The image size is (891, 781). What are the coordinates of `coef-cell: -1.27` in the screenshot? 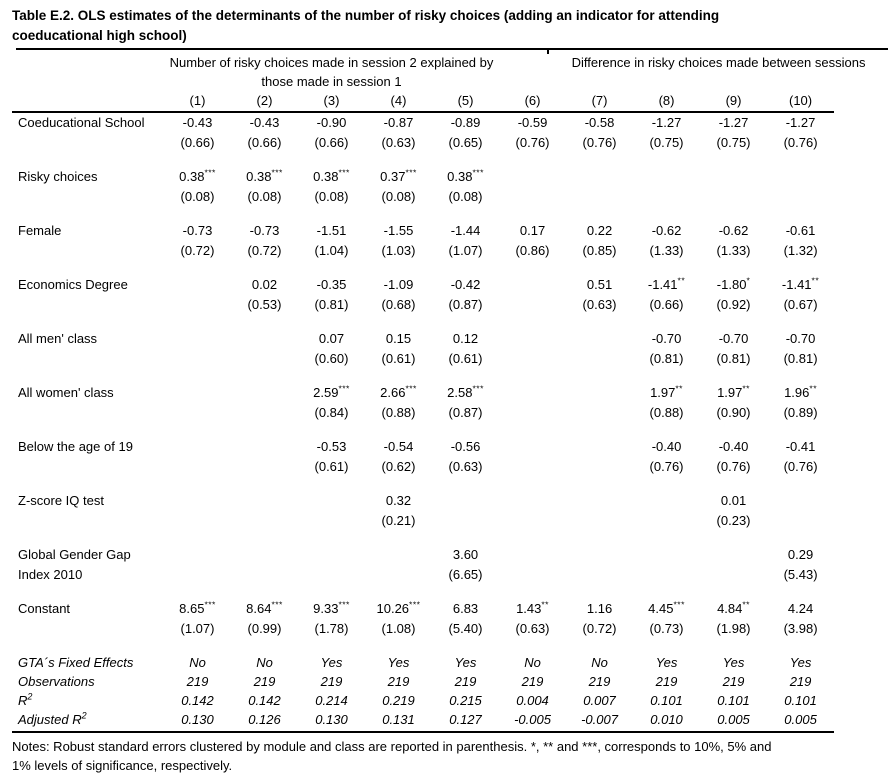 It's located at (800, 122).